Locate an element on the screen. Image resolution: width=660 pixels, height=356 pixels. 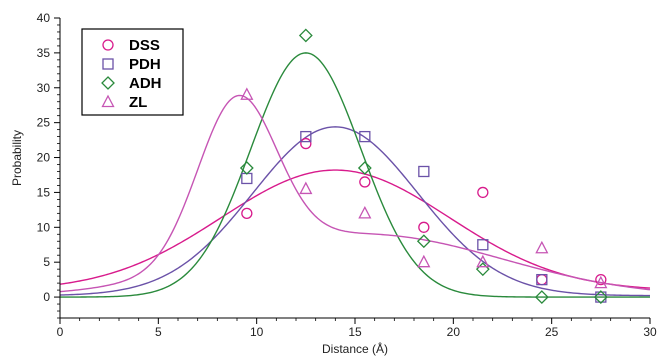
x-tick-label: 20 is located at coordinates (454, 332).